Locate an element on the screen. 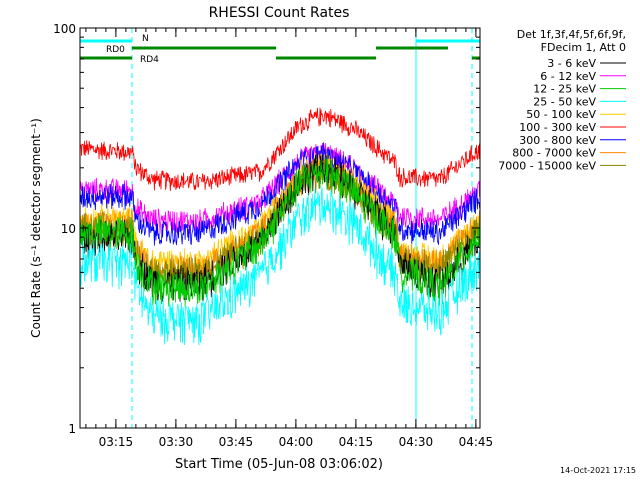 This screenshot has width=640, height=480. legend-entry-label: 100 - 300 keV is located at coordinates (557, 127).